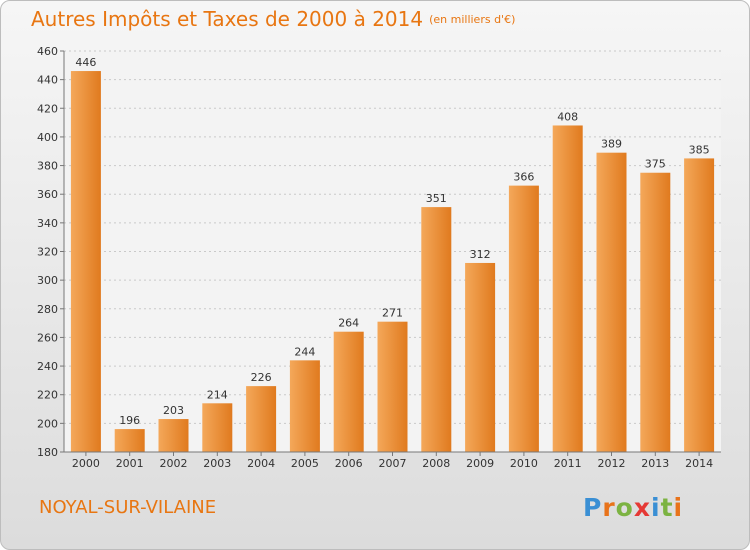  I want to click on logo-letter: o, so click(624, 507).